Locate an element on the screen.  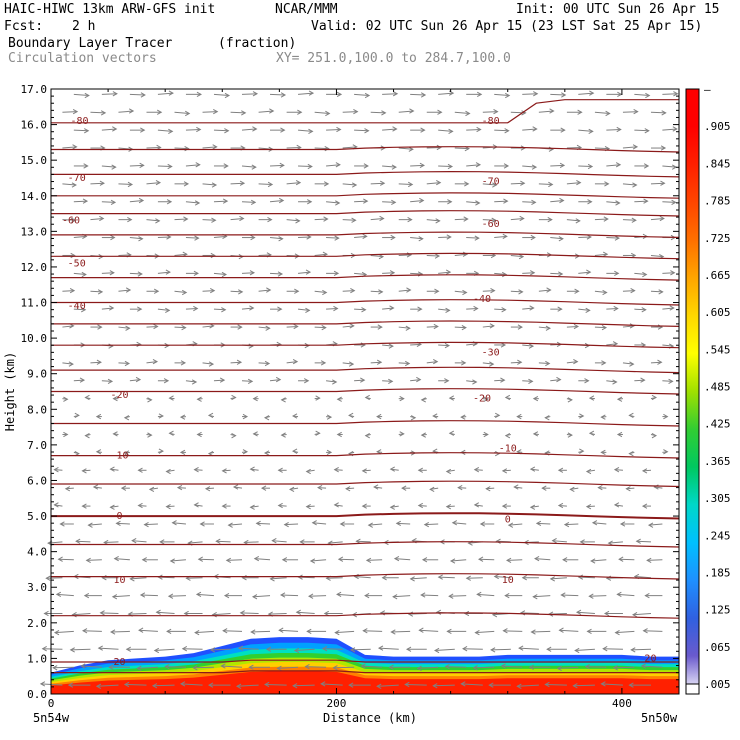
isotherm-label: -60 is located at coordinates (491, 224).